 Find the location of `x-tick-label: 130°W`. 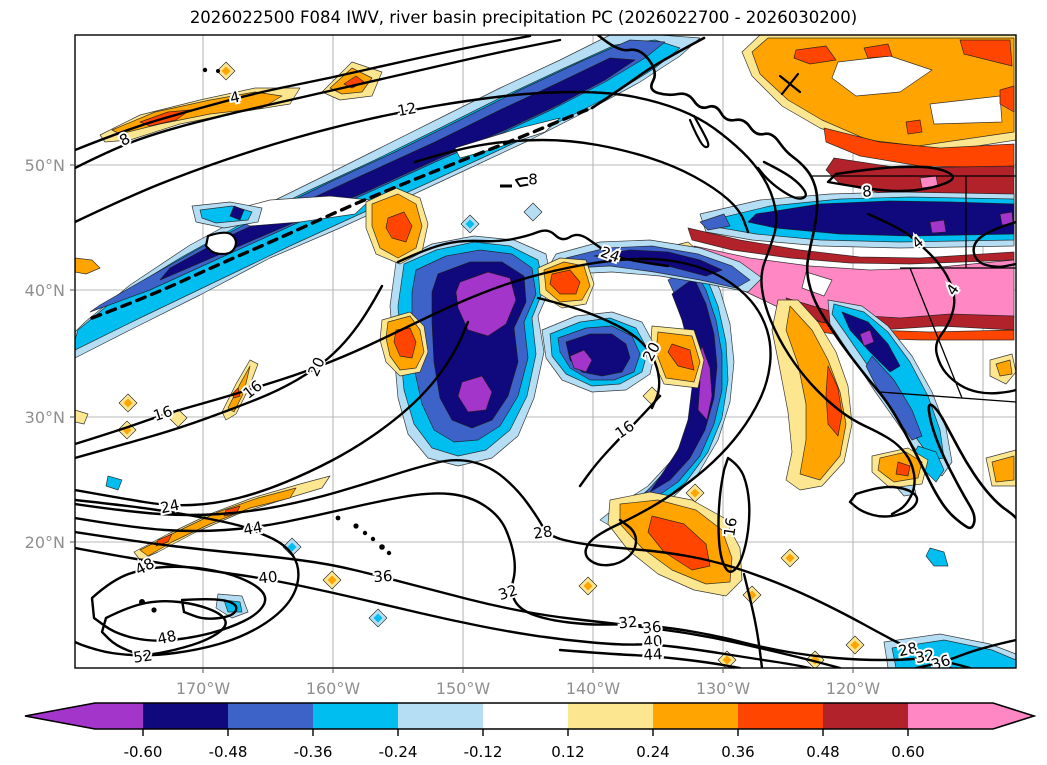

x-tick-label: 130°W is located at coordinates (723, 688).